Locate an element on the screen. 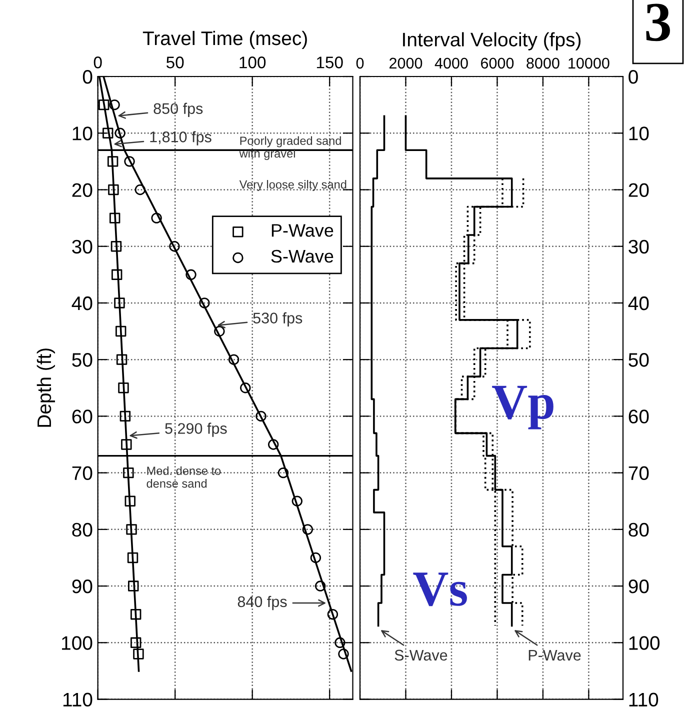  x-tick-label: 150 is located at coordinates (329, 62).